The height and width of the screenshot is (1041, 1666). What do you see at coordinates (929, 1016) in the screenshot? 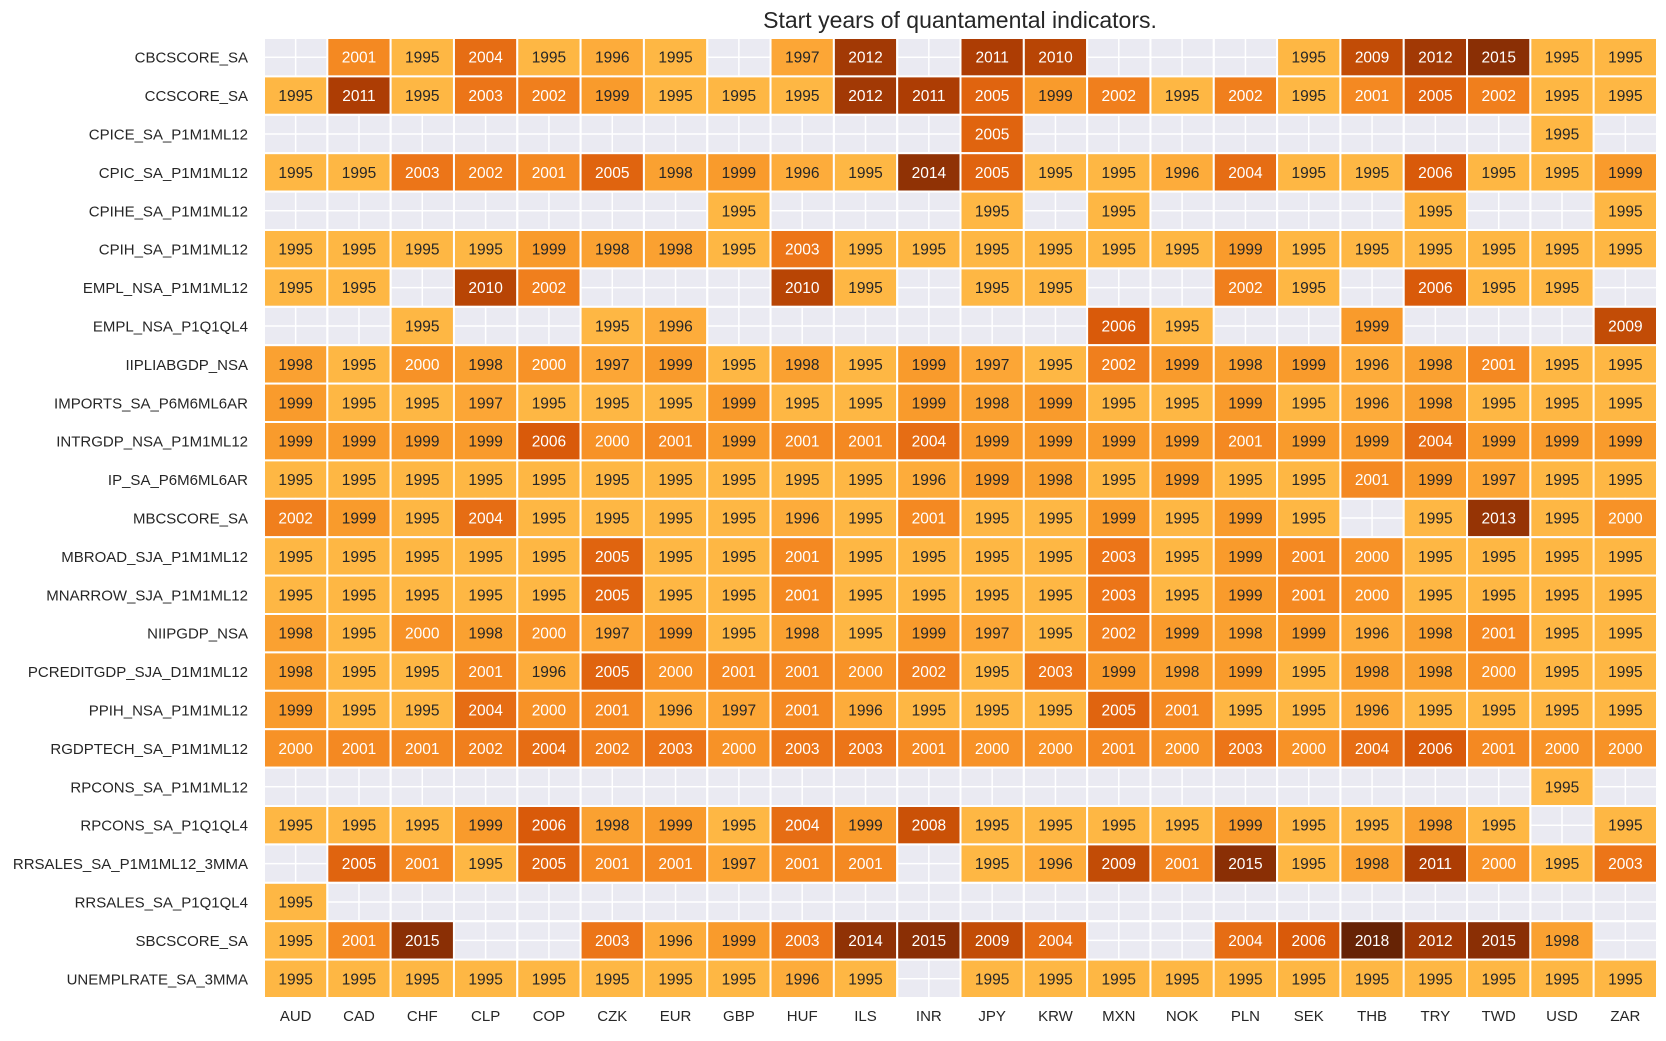
I see `x-tick-label: INR` at bounding box center [929, 1016].